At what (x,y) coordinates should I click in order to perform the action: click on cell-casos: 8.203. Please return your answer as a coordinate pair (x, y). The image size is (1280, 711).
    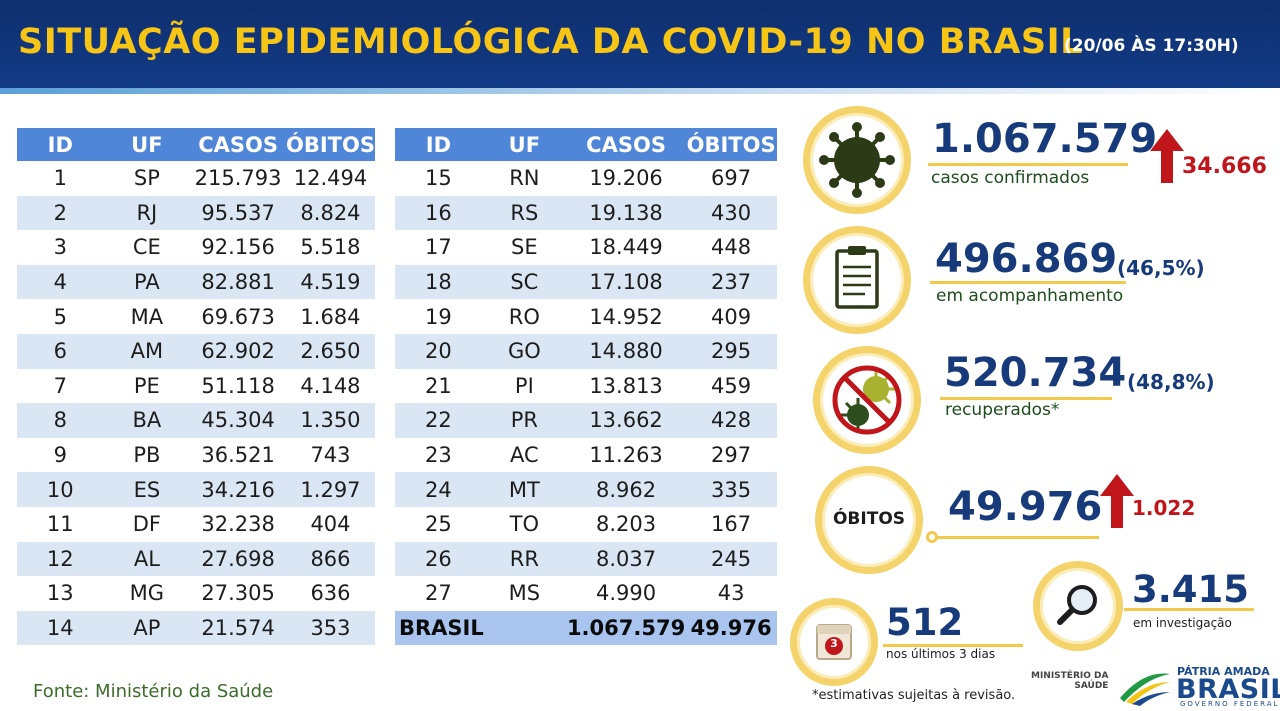
    Looking at the image, I should click on (626, 524).